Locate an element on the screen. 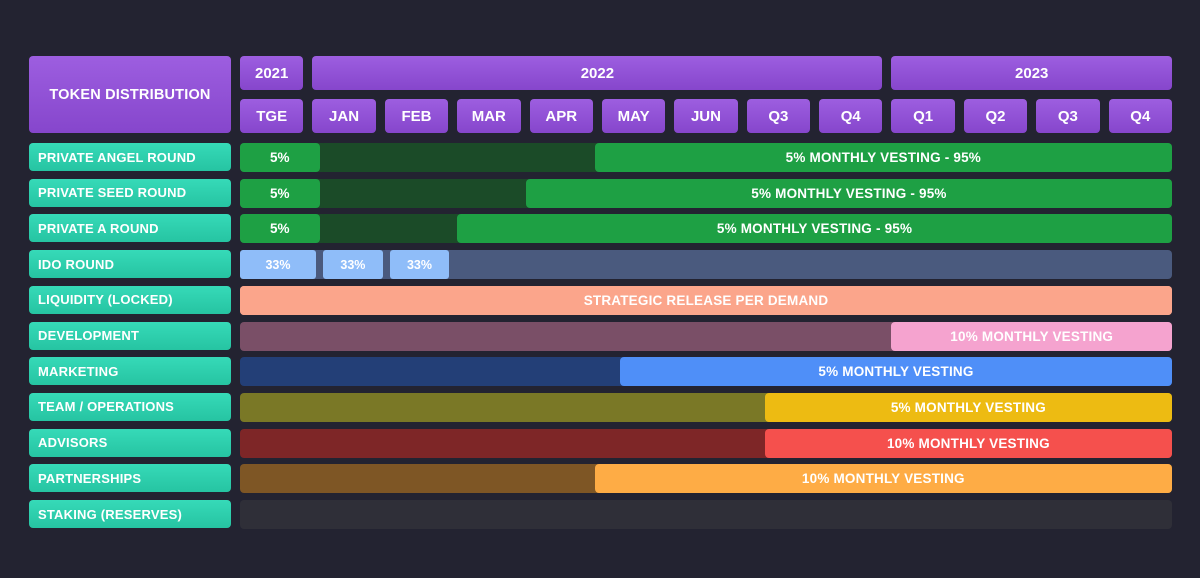  period-header-q2-10: Q2 is located at coordinates (995, 116).